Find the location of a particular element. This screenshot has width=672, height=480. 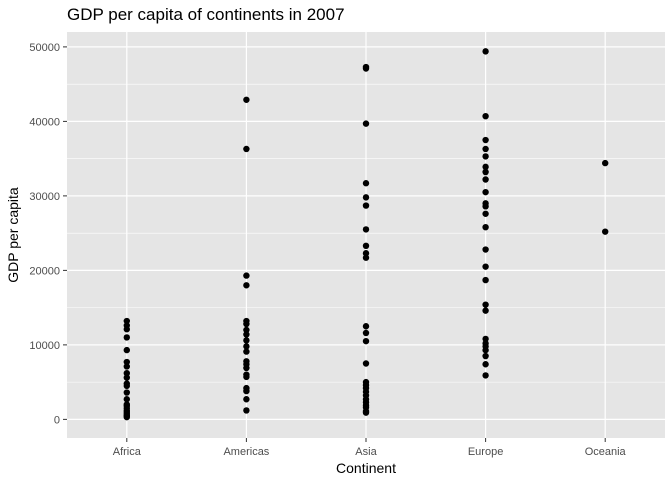

chart-title: GDP per capita of continents in 2007 is located at coordinates (206, 14).